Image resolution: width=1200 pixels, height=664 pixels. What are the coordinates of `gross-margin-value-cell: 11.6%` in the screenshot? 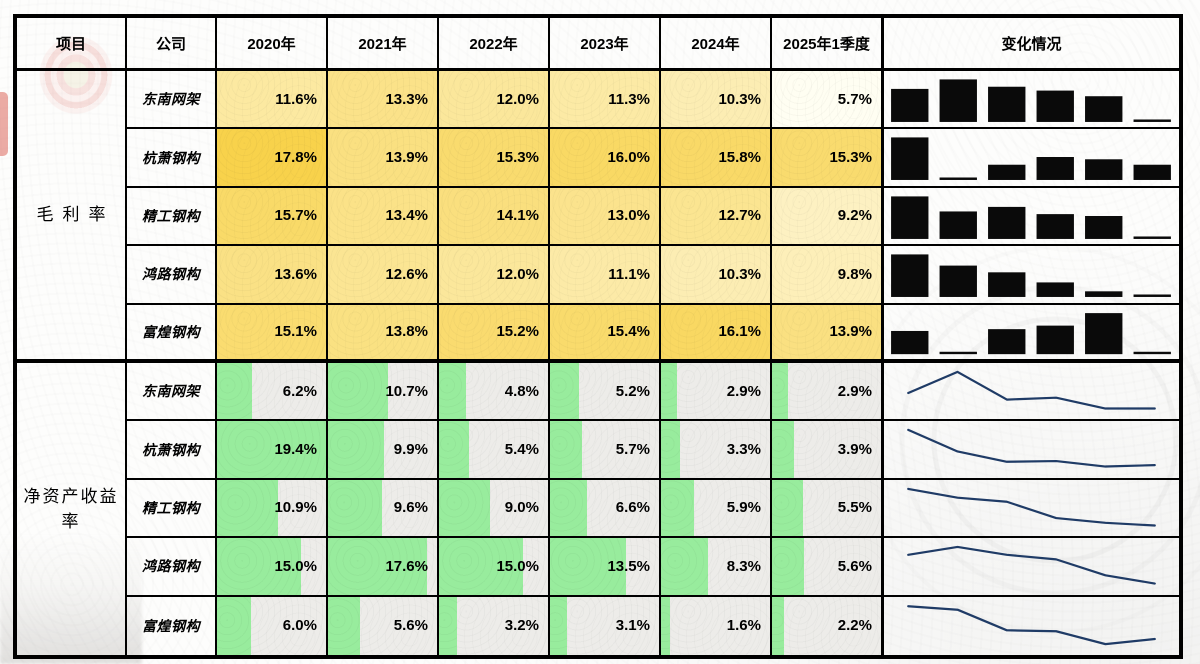 It's located at (272, 100).